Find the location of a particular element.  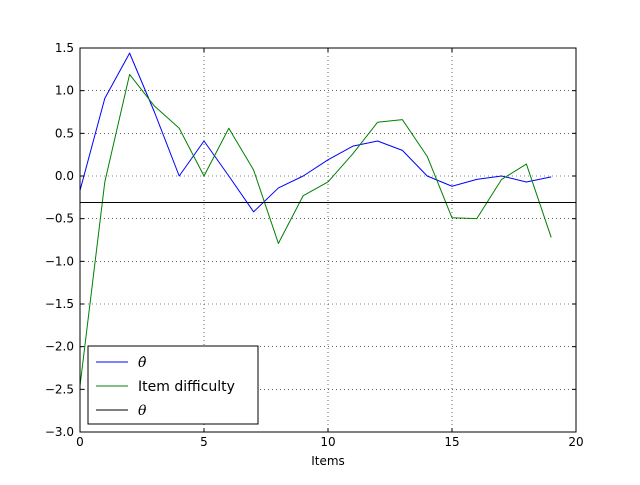

y-tick-label: 1.5 is located at coordinates (64, 48).